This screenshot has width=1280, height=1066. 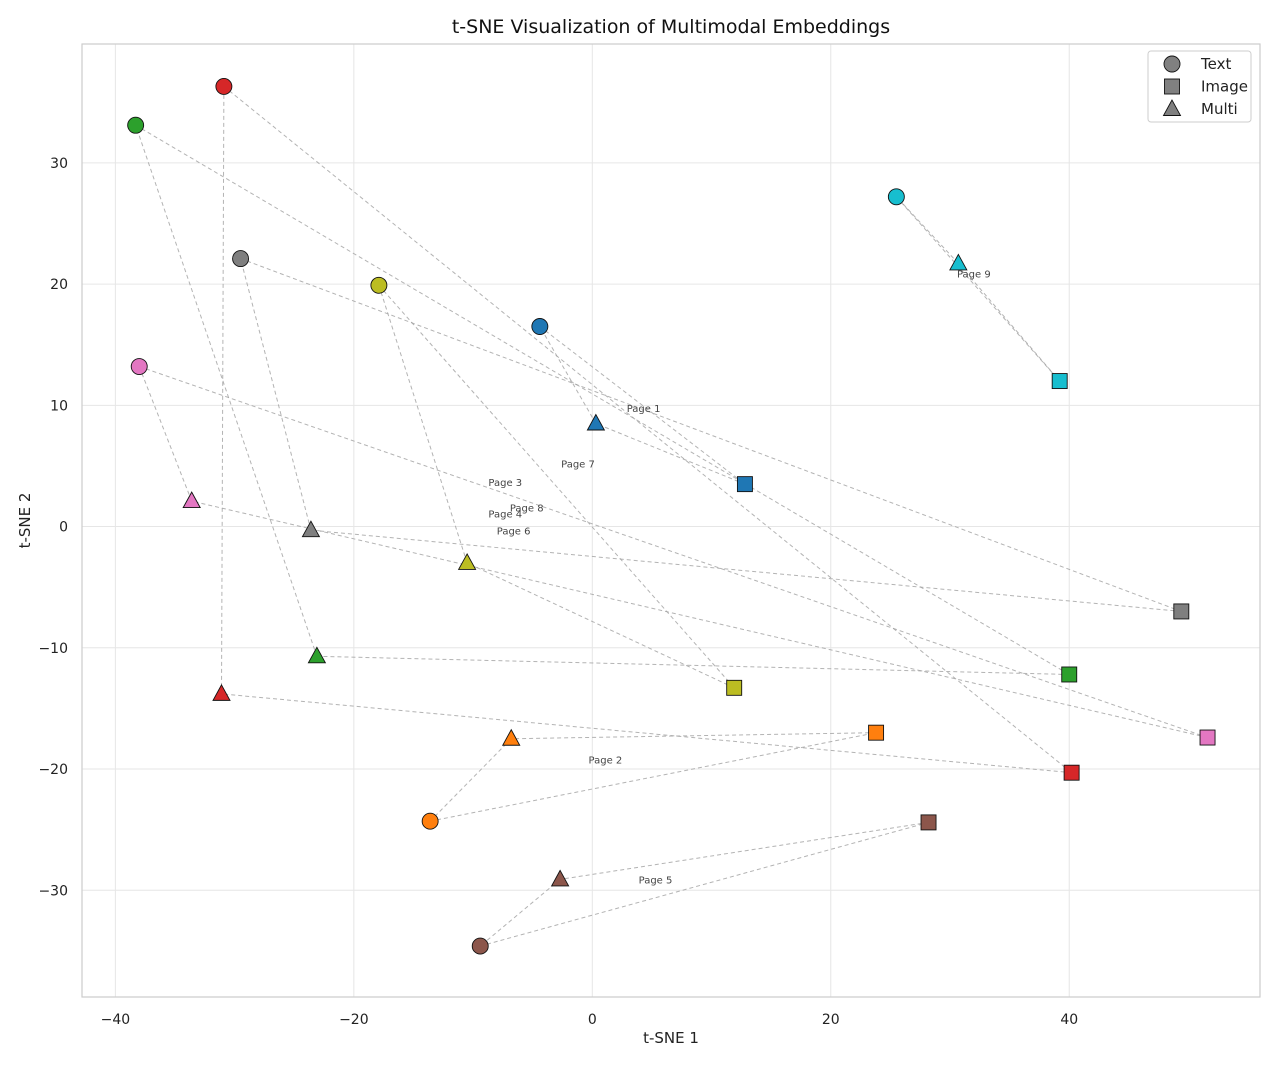 I want to click on legend-square-icon, so click(x=1172, y=86).